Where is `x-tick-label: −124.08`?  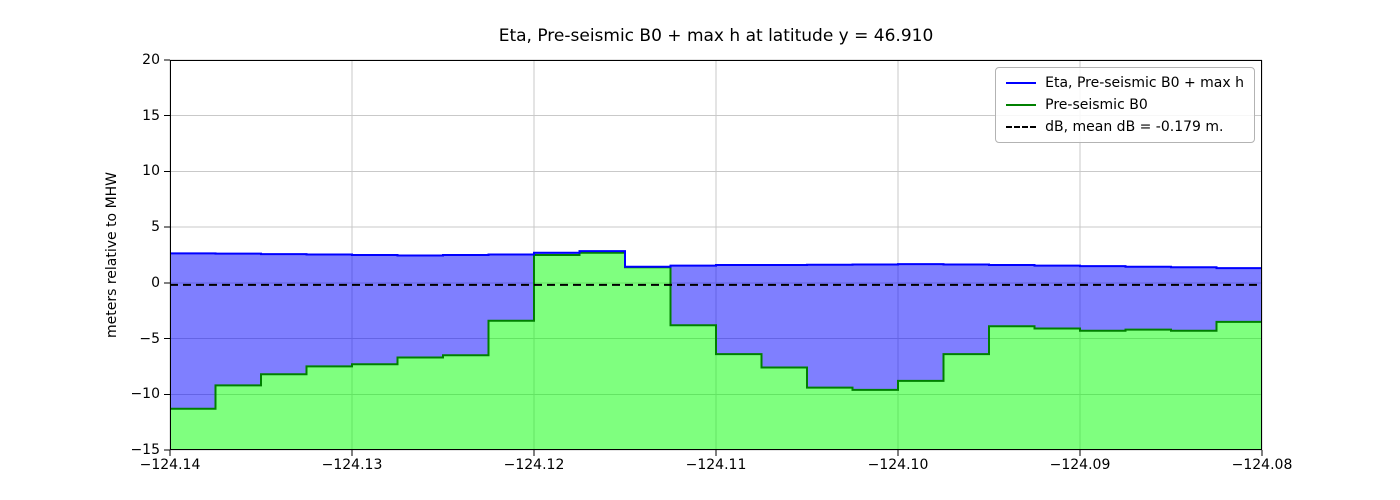 x-tick-label: −124.08 is located at coordinates (1262, 465).